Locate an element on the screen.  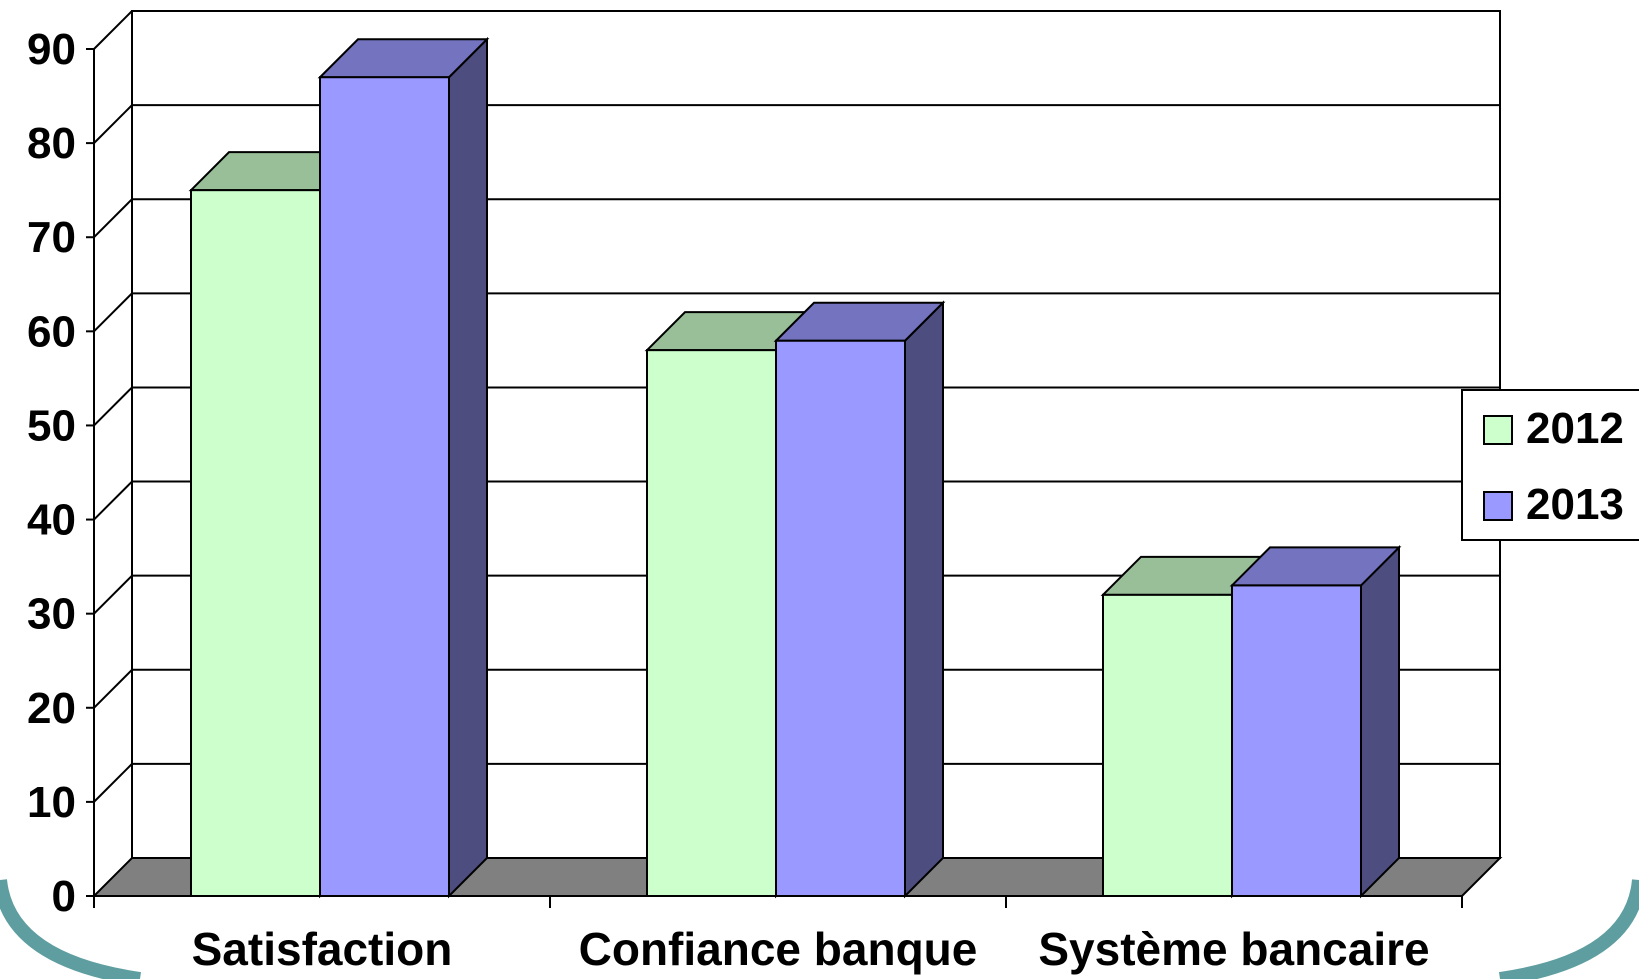
y-tick-label: 70 is located at coordinates (51, 237).